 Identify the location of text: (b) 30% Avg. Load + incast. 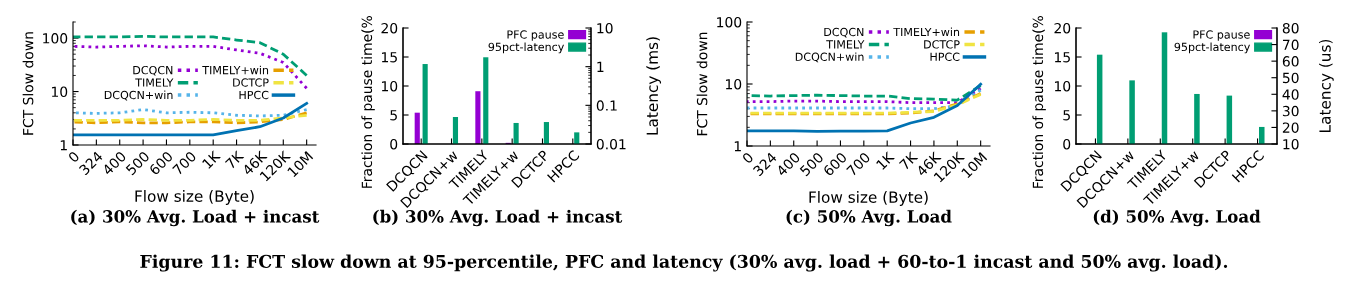
(498, 218).